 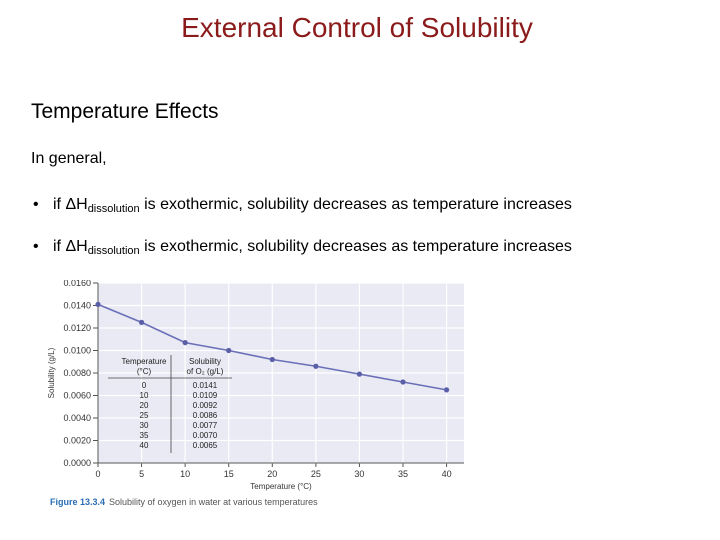 I want to click on x-tick-label: 40, so click(x=447, y=474).